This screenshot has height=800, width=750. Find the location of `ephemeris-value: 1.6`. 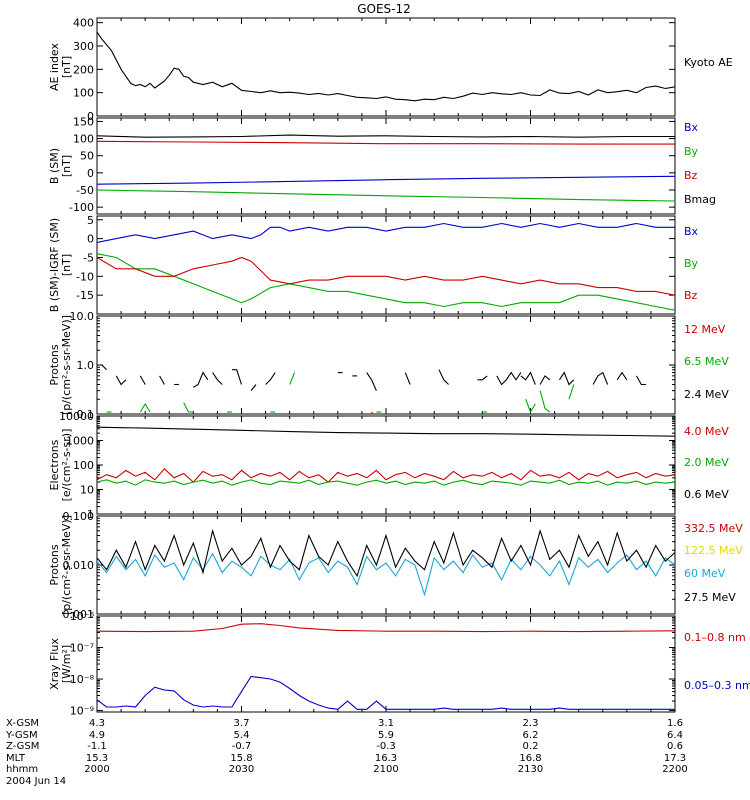

ephemeris-value: 1.6 is located at coordinates (675, 723).